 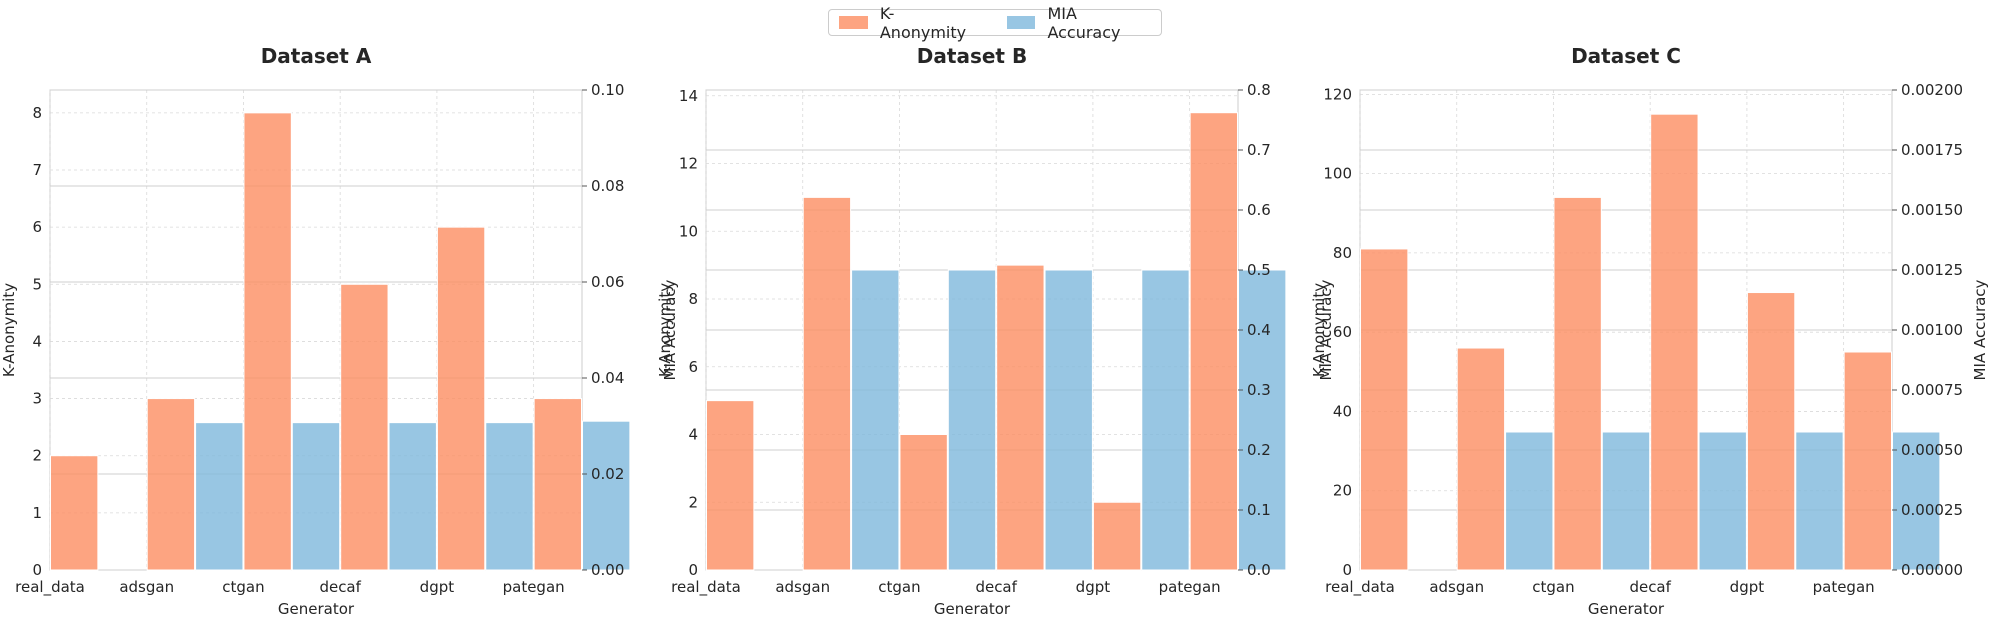 I want to click on legend-label-mia-accuracy: MIA Accuracy, so click(x=1084, y=22).